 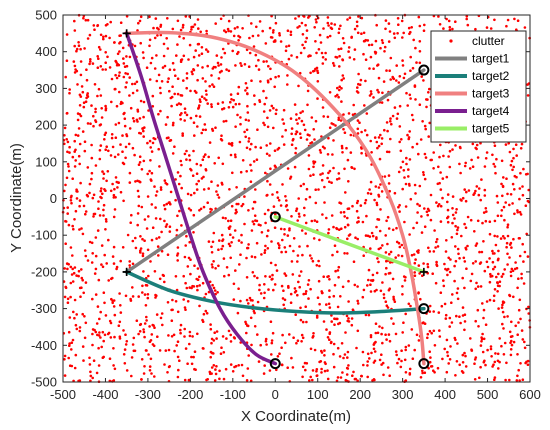 What do you see at coordinates (46, 125) in the screenshot?
I see `y-tick-label: 200` at bounding box center [46, 125].